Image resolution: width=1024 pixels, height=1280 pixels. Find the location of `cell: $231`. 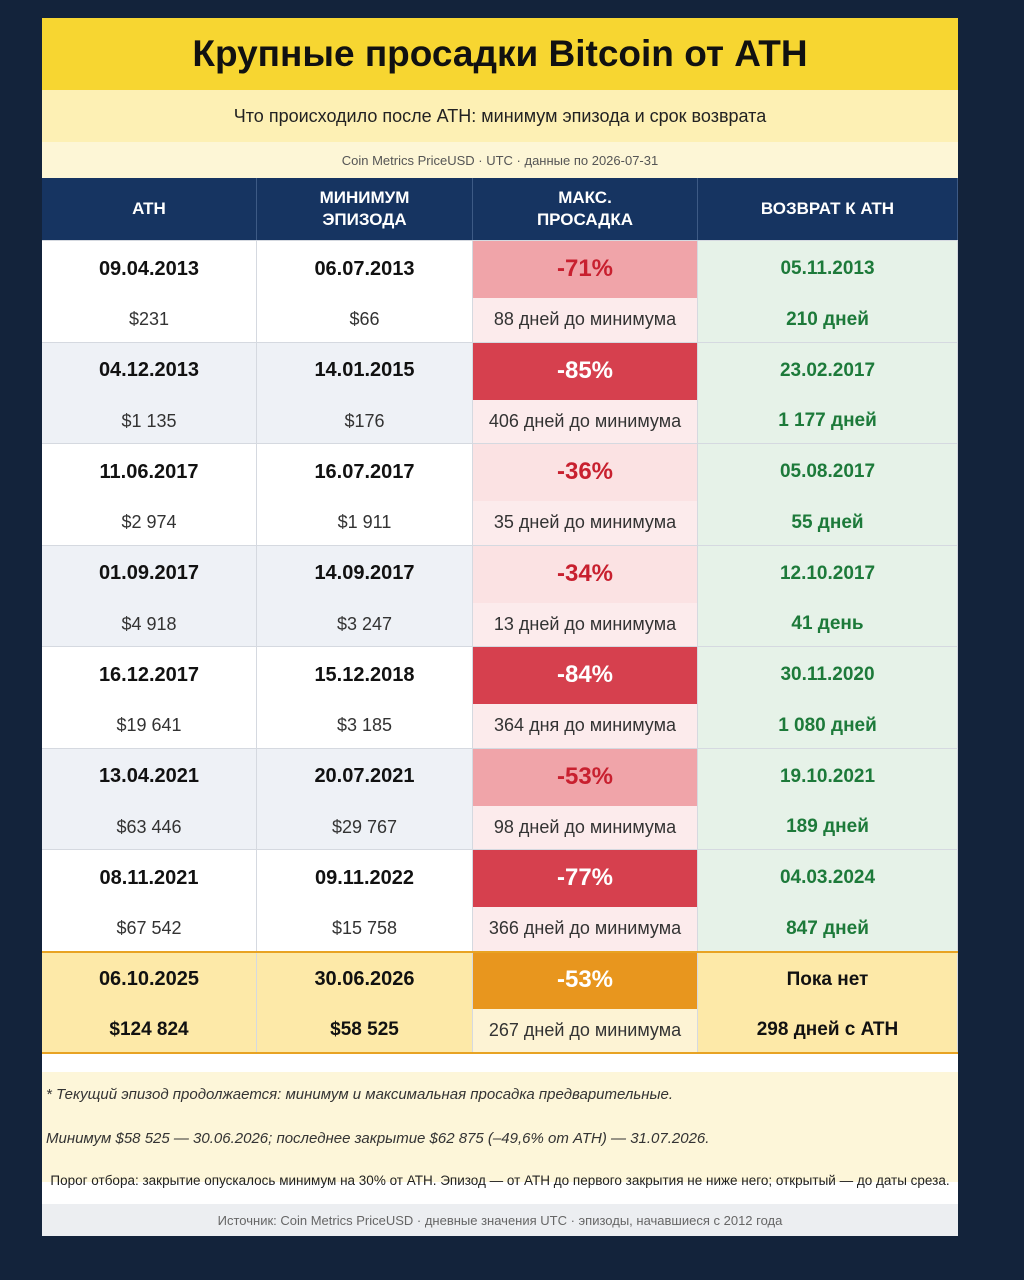

cell: $231 is located at coordinates (149, 320).